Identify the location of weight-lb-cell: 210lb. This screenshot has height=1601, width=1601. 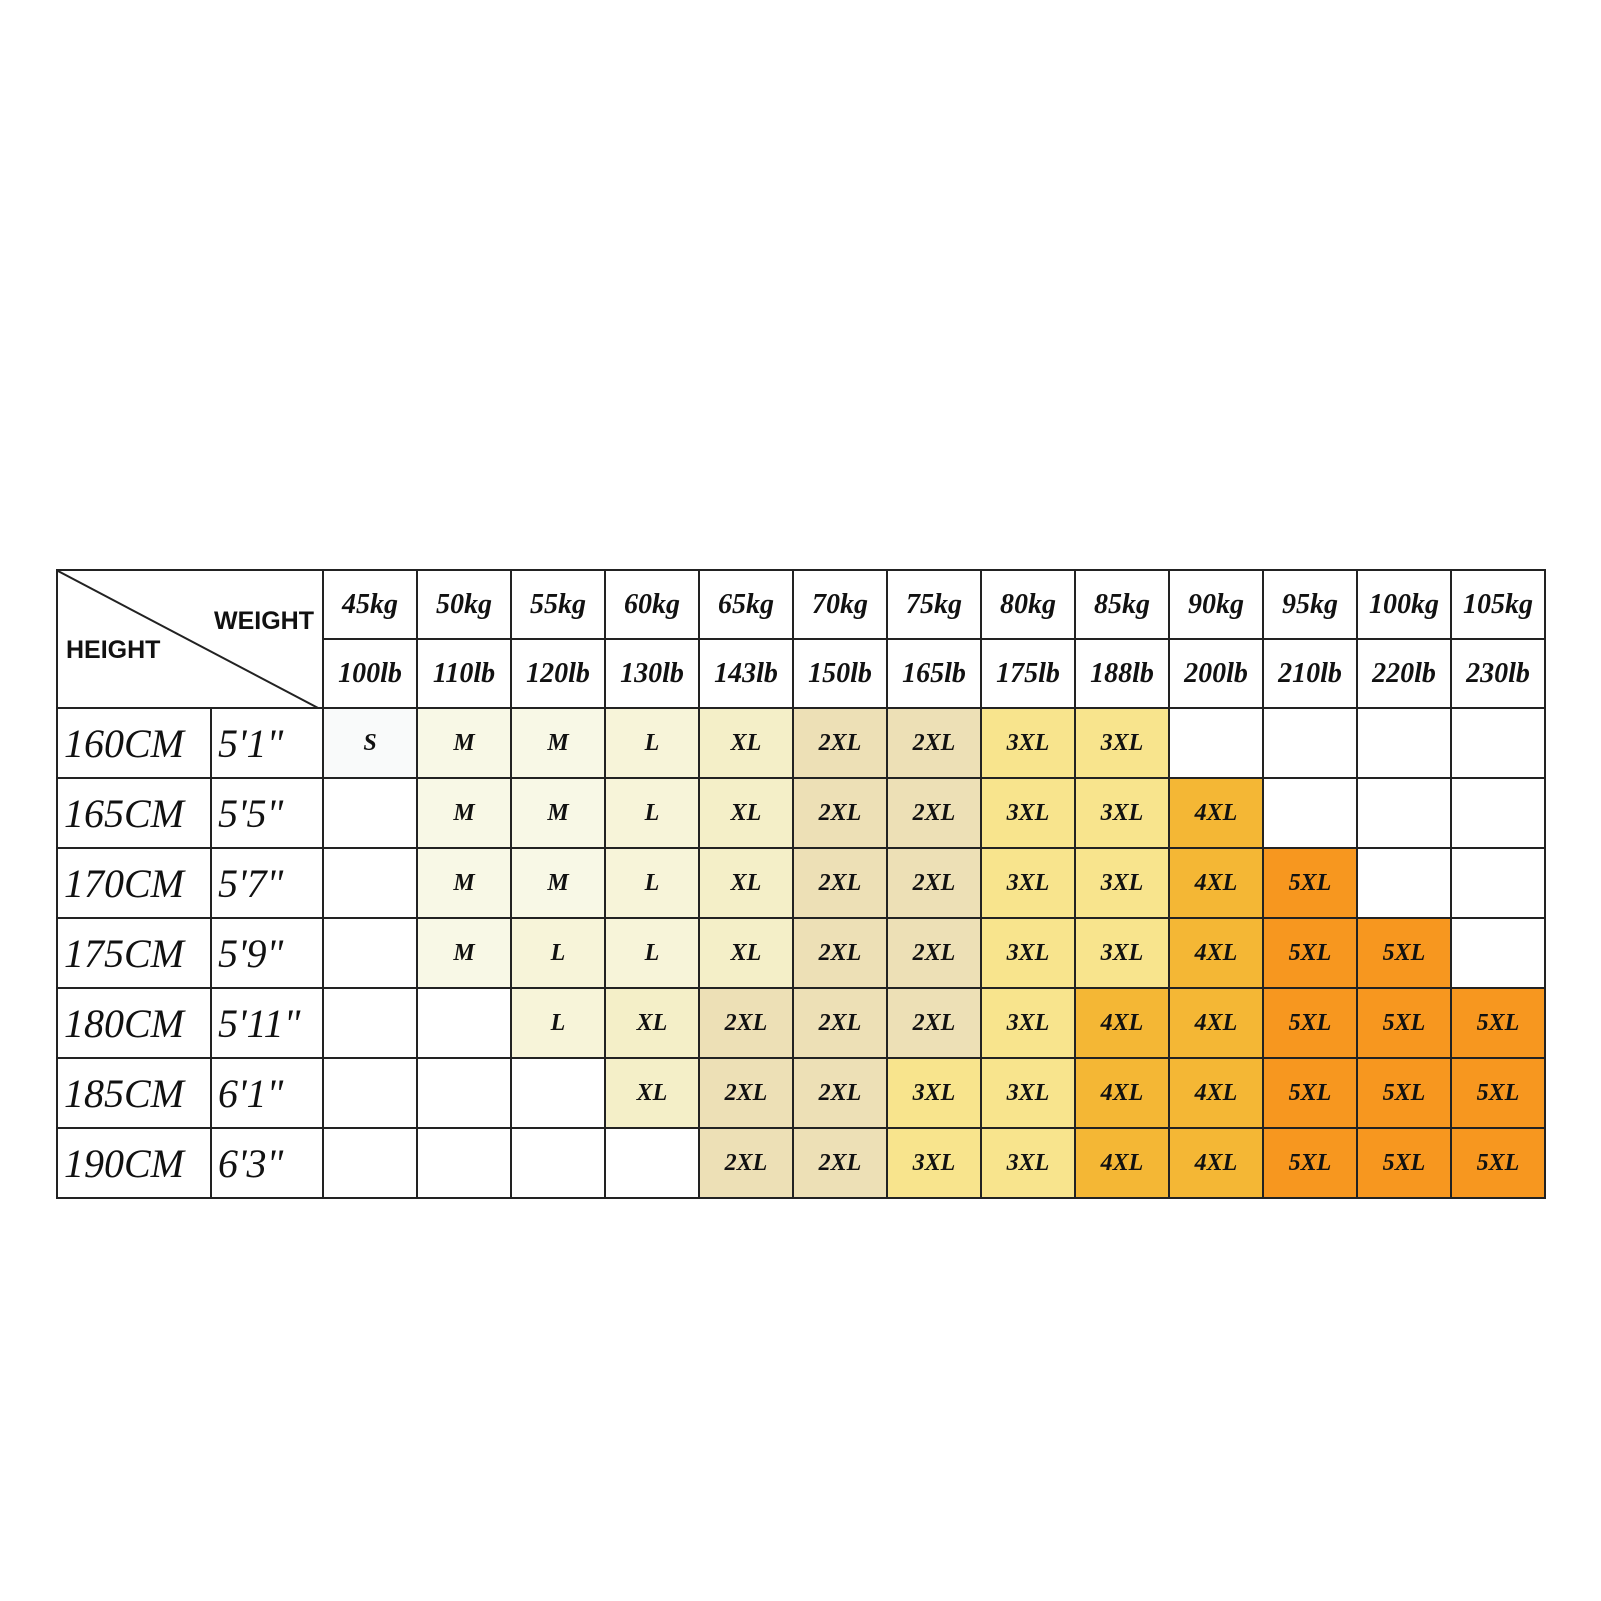
(1310, 673).